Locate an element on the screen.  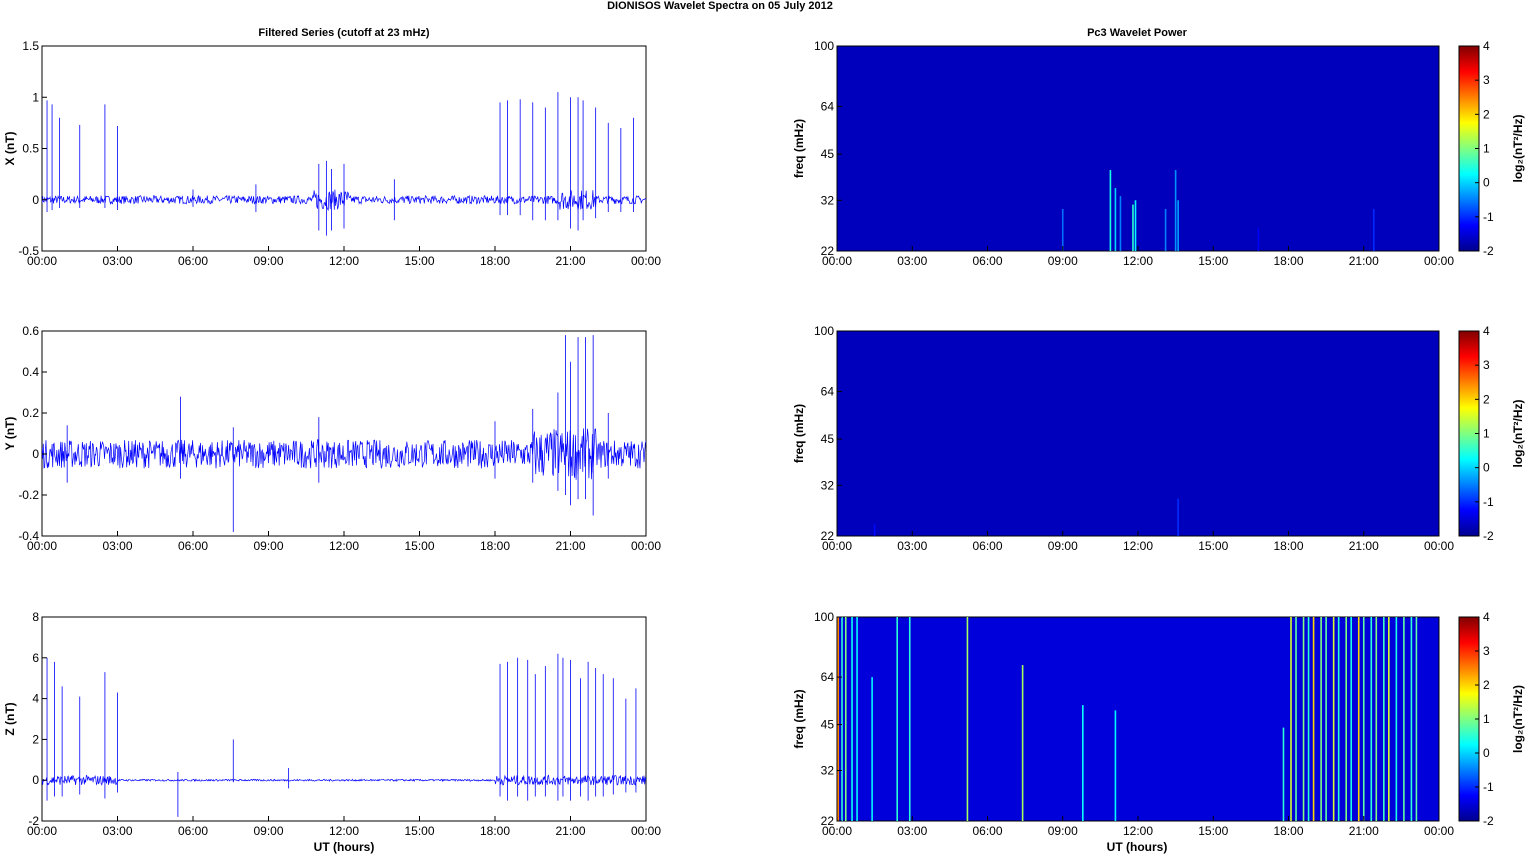
y-axis-label-y: Y (nT) is located at coordinates (10, 434).